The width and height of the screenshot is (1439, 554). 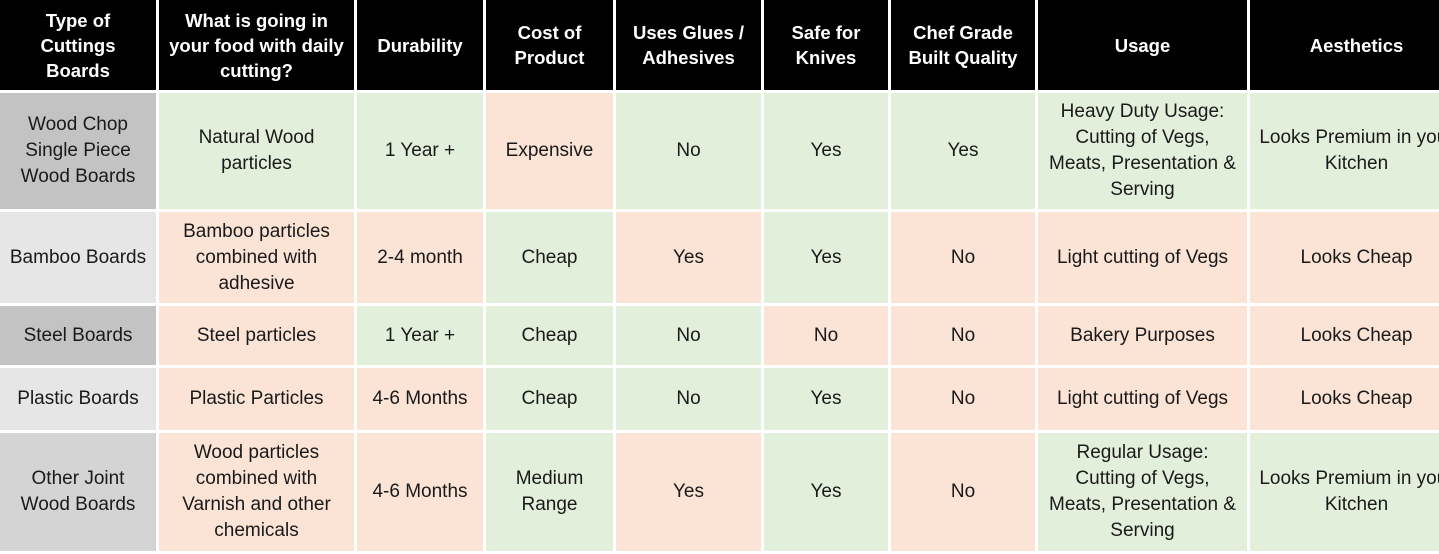 What do you see at coordinates (549, 45) in the screenshot?
I see `header-cell: Cost of Product` at bounding box center [549, 45].